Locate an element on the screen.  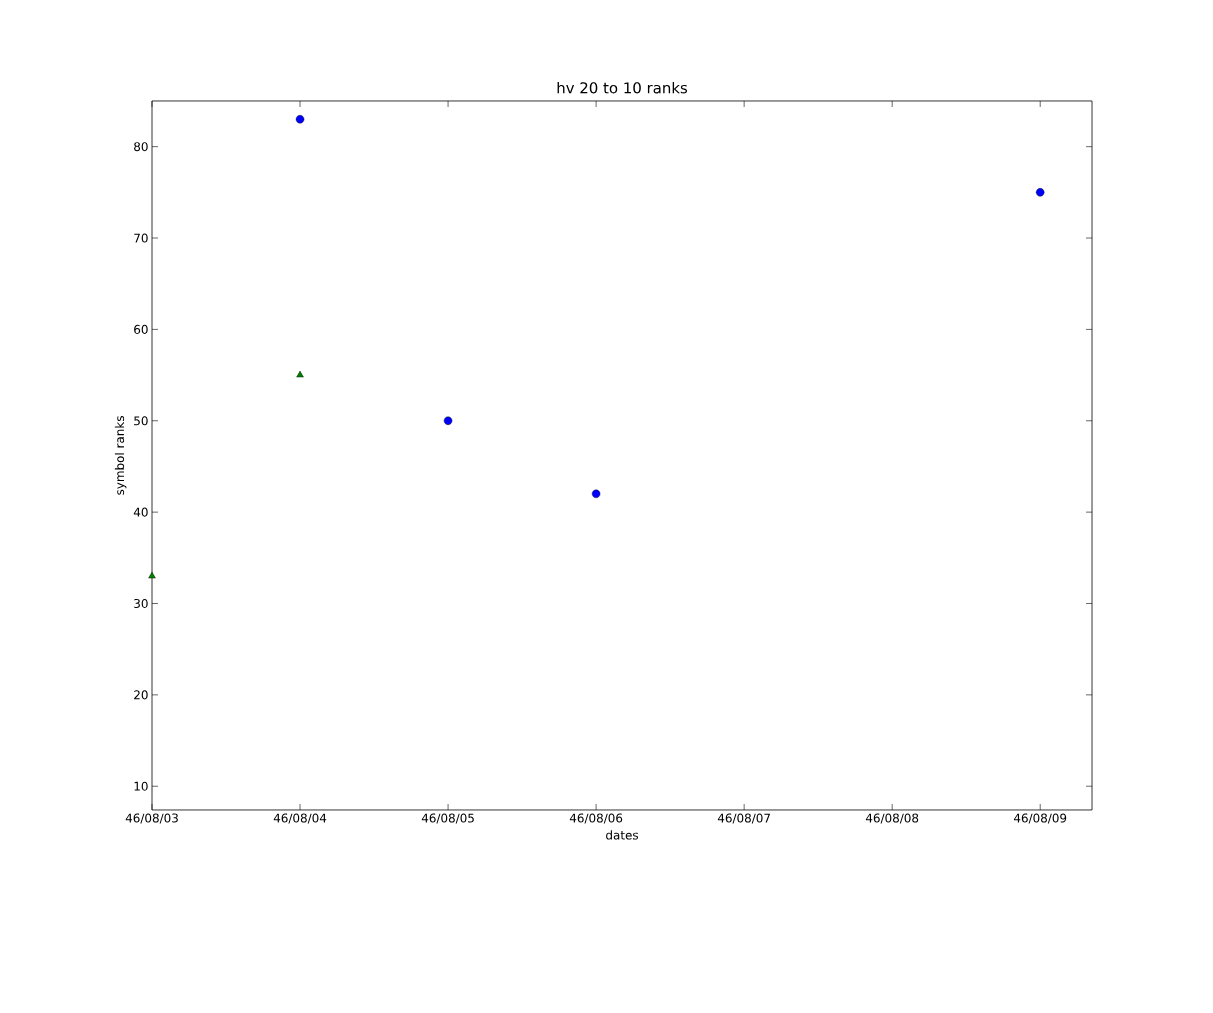
y-tick-label: 50 is located at coordinates (141, 421).